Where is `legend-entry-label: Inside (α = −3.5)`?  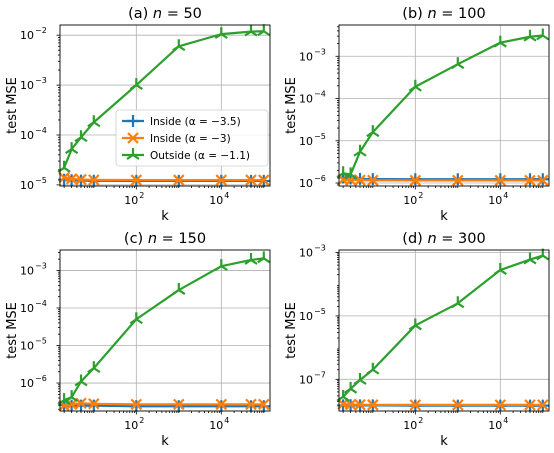
legend-entry-label: Inside (α = −3.5) is located at coordinates (195, 122).